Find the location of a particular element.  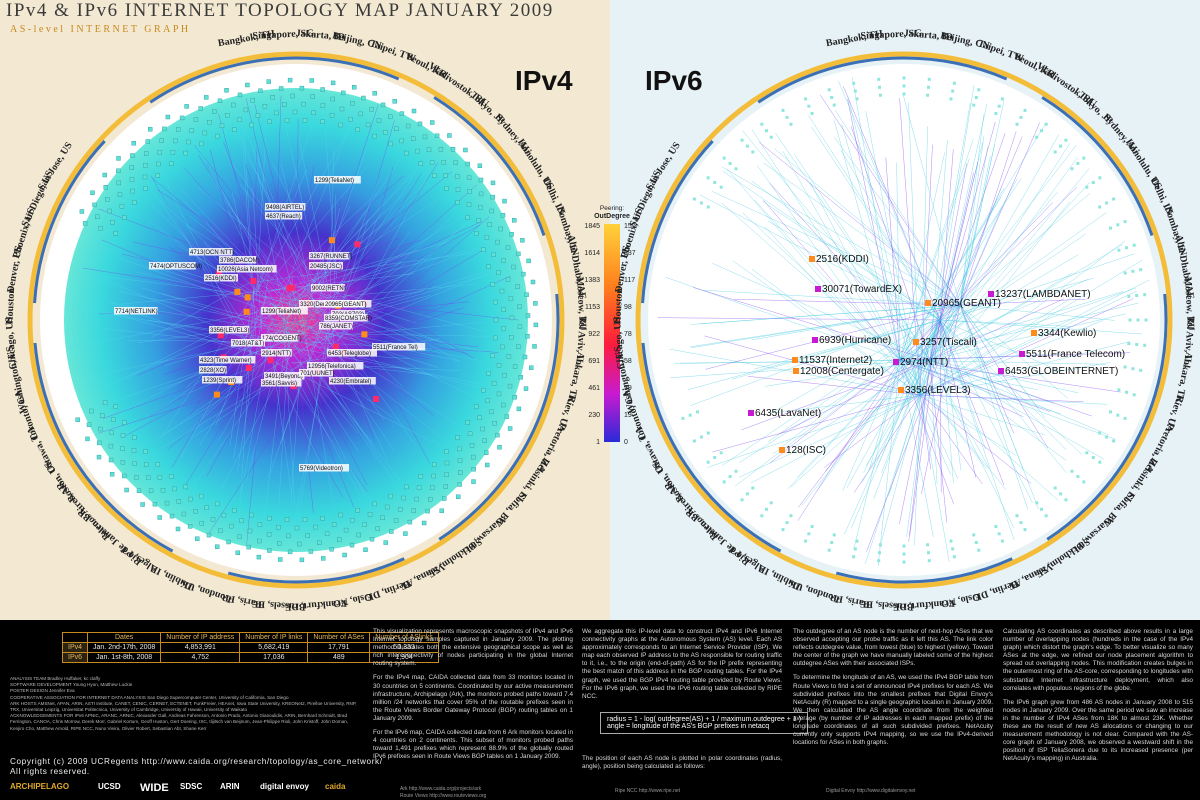

scale-outdegree-label: 1845 is located at coordinates (592, 226).